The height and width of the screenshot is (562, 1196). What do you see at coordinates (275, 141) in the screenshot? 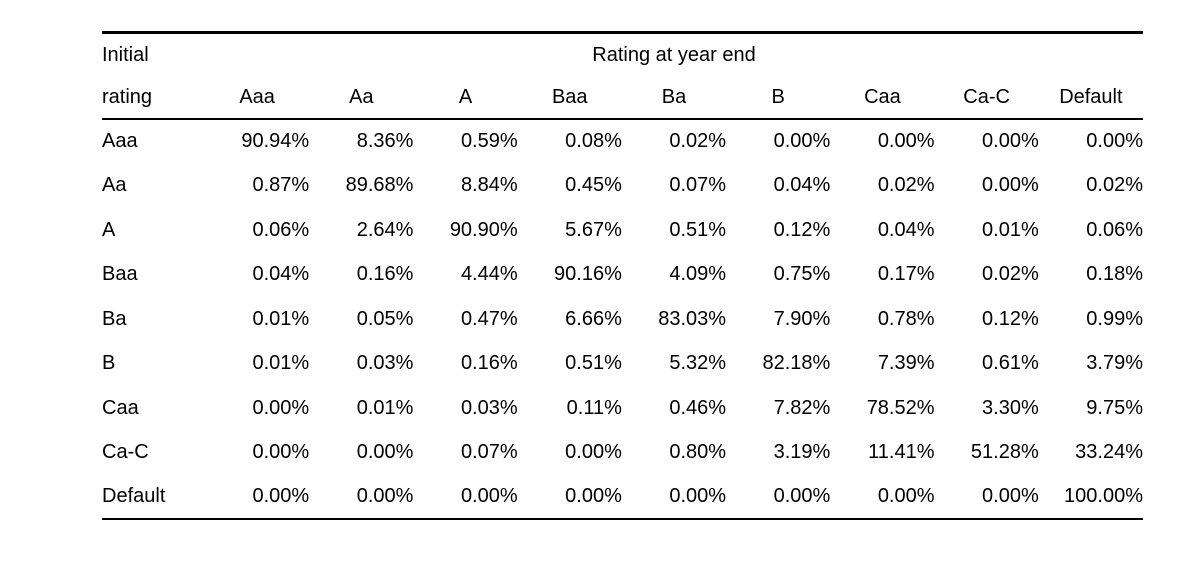
I see `cell-aaa-aaa: 90.94%` at bounding box center [275, 141].